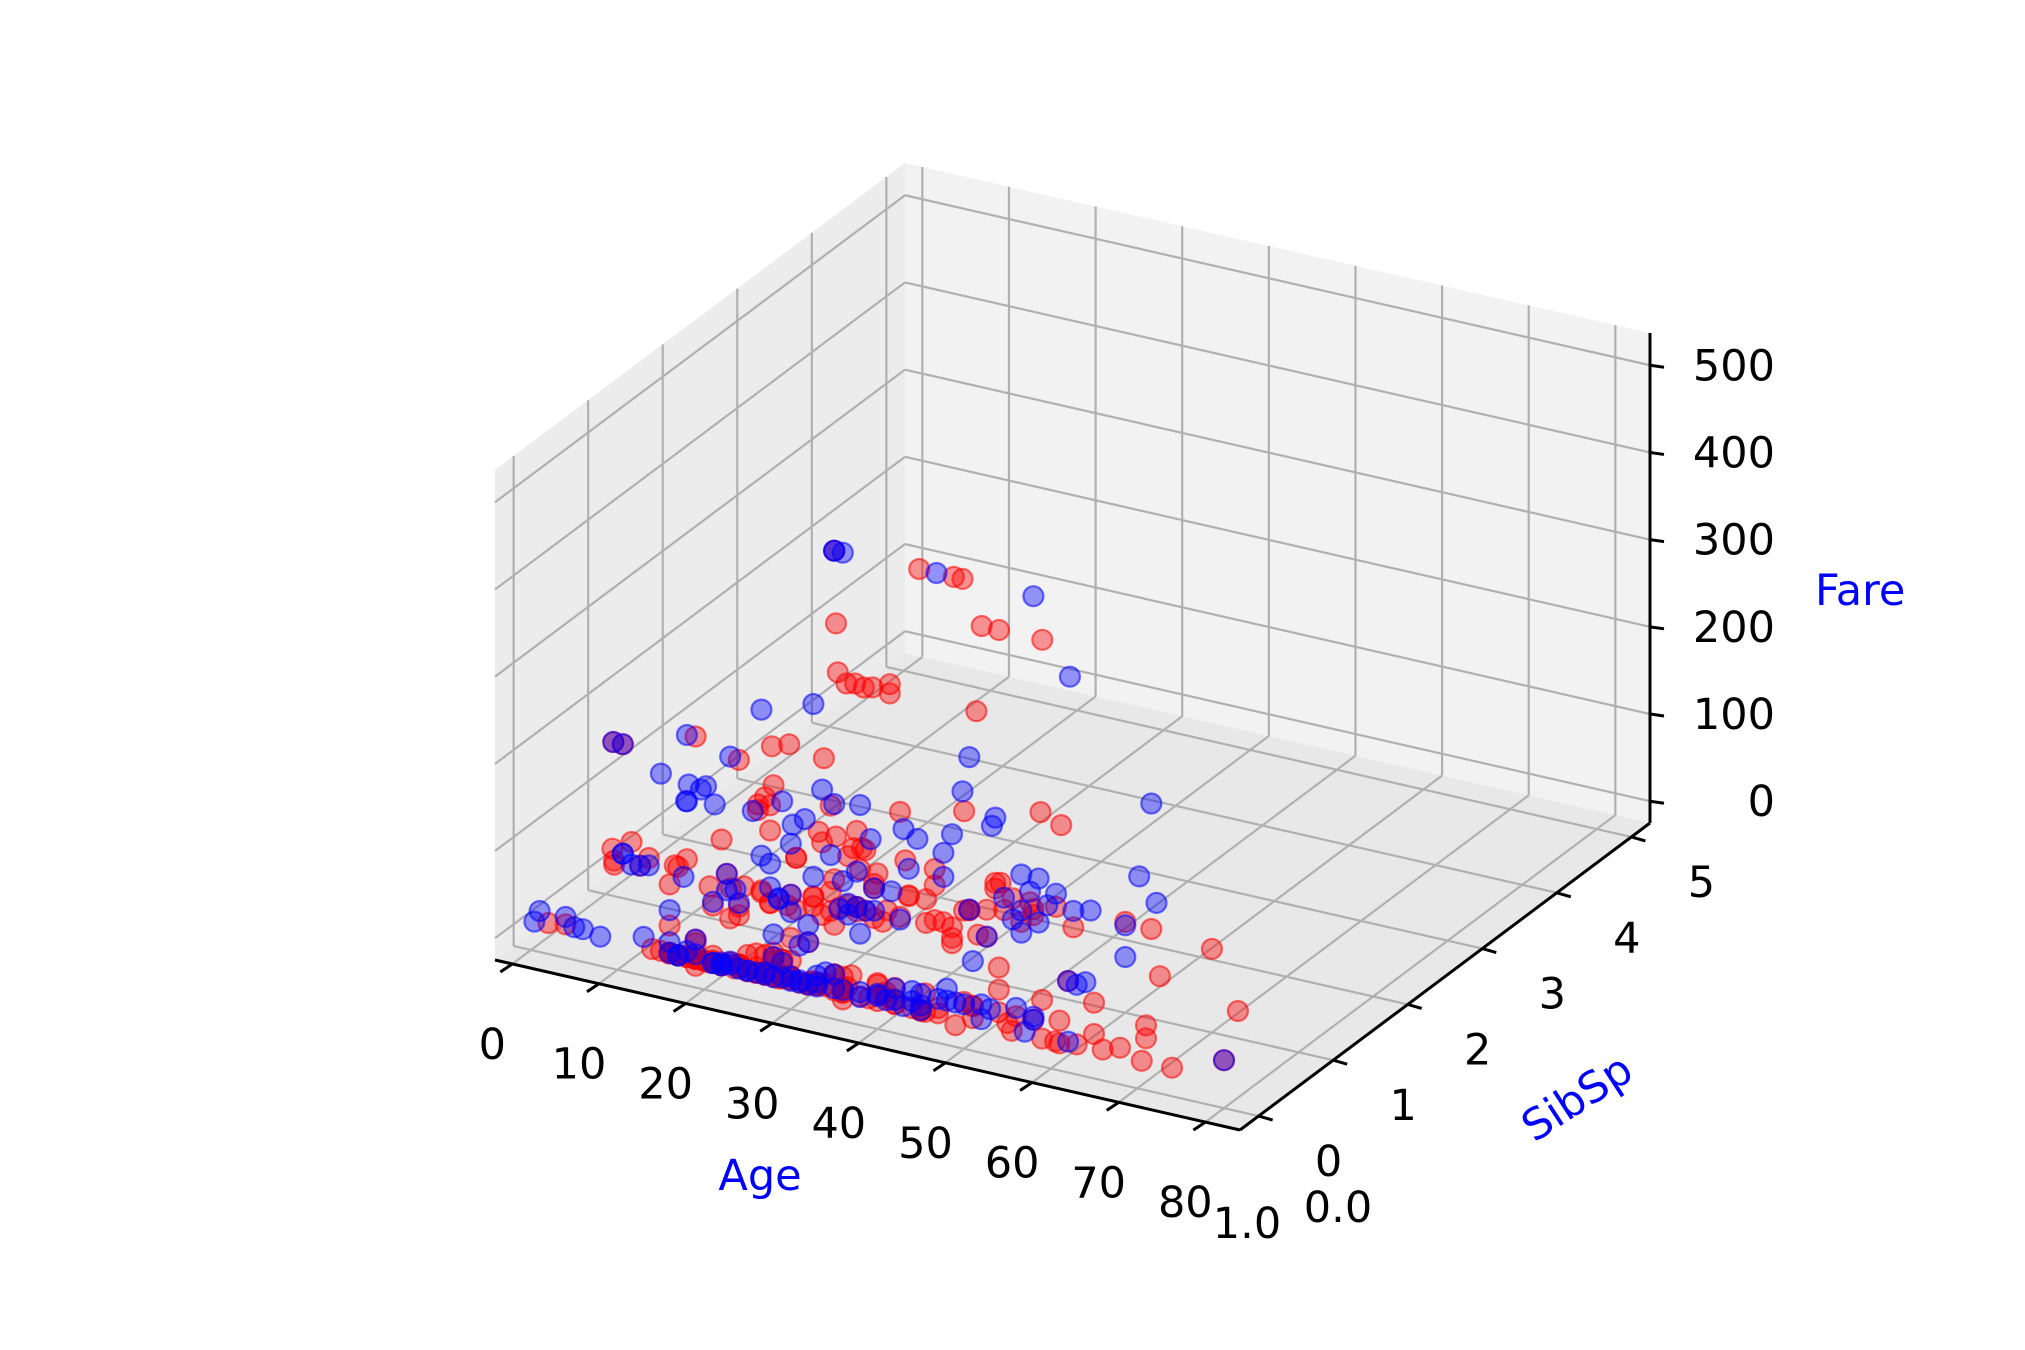 This screenshot has width=2025, height=1350. I want to click on left-pane, so click(700, 561).